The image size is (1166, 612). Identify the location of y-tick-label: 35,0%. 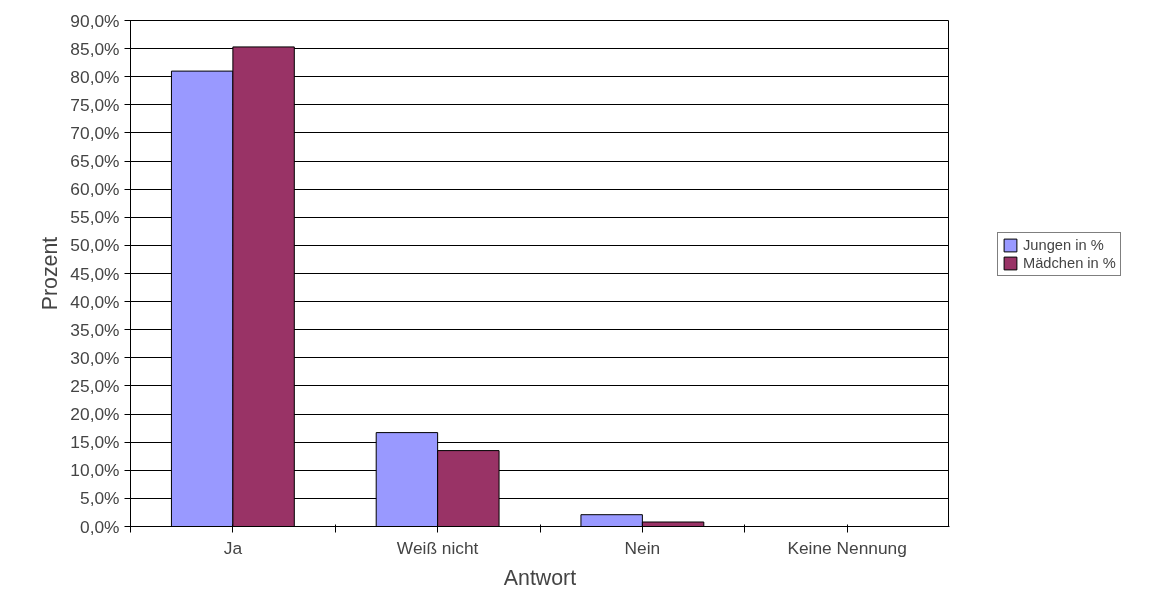
(95, 329).